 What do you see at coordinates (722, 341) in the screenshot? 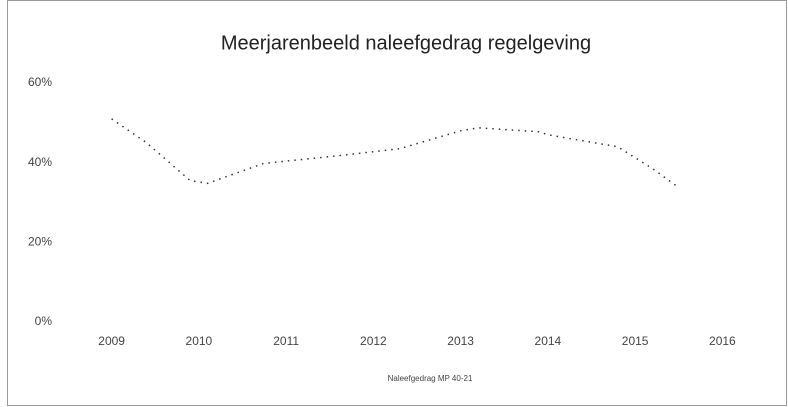
I see `x-tick-label: 2016` at bounding box center [722, 341].